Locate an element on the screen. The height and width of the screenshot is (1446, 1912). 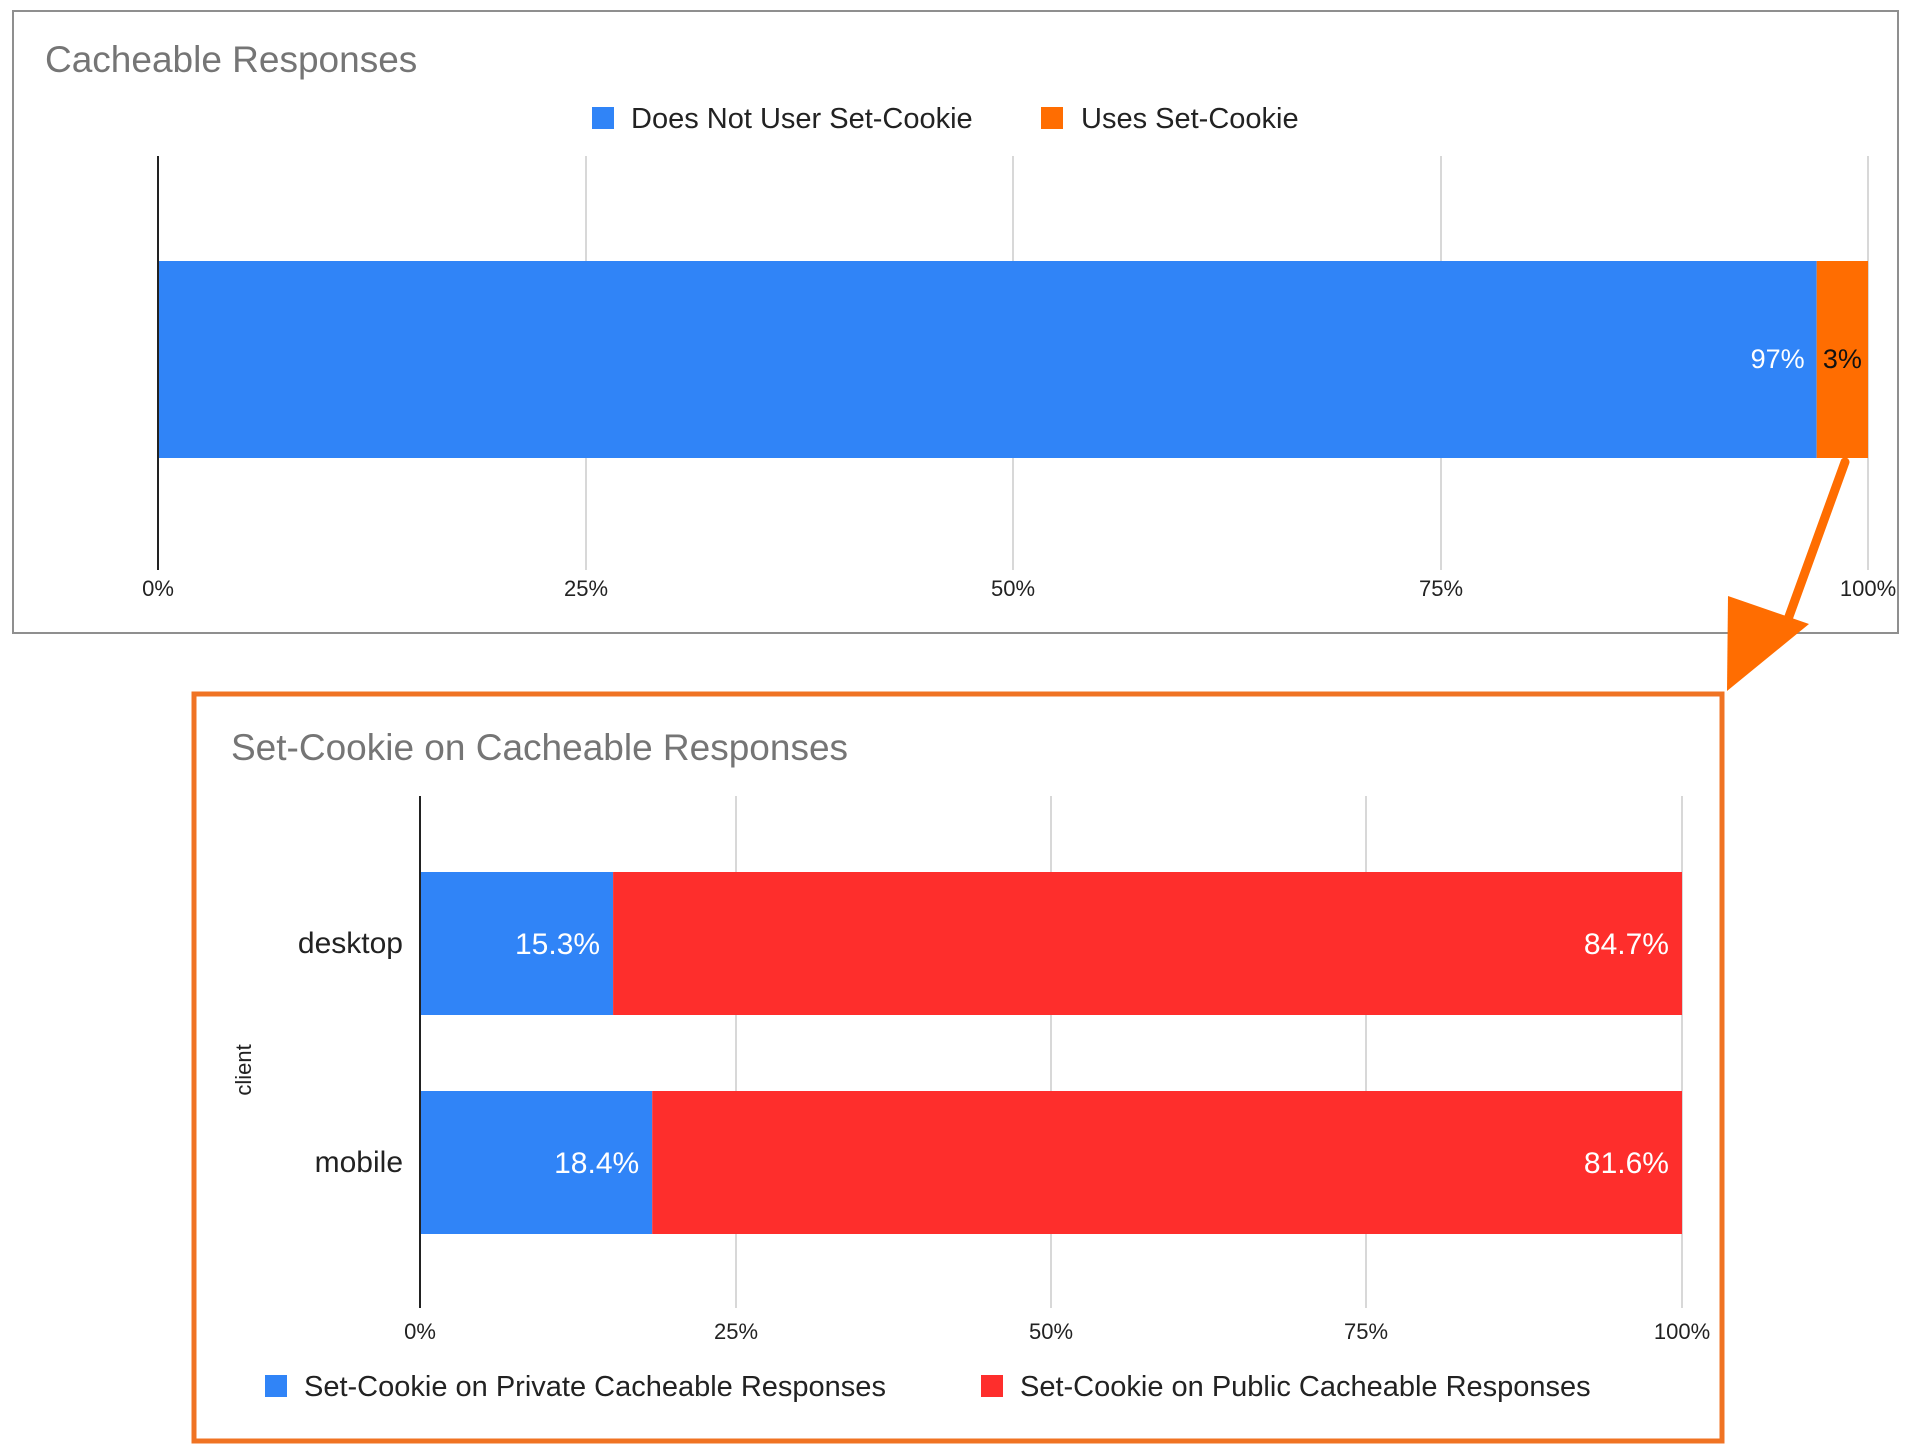
top-x-tick-label-4: 100% is located at coordinates (1868, 588).